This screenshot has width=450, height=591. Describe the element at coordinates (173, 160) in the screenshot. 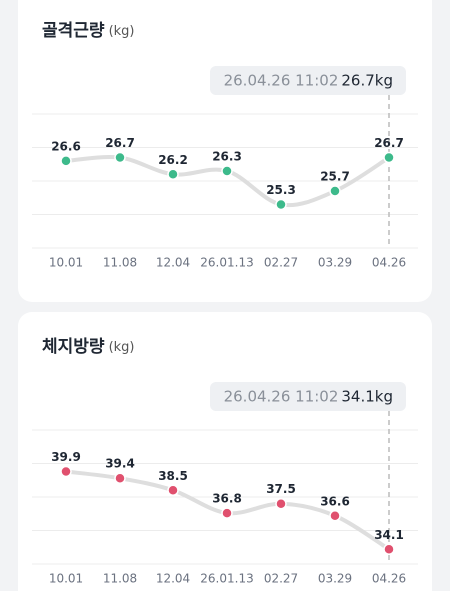

I see `value-label: 26.2` at that location.